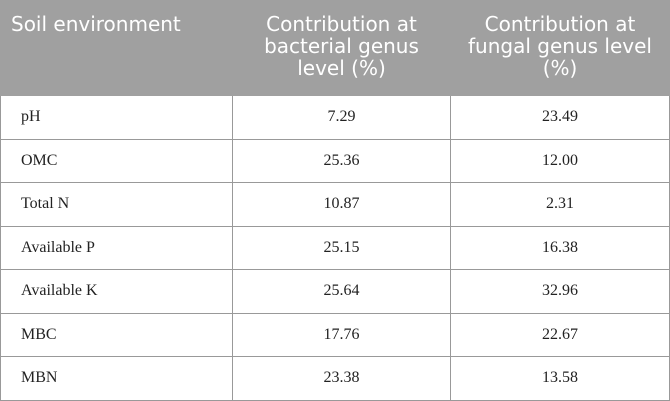 The image size is (670, 401). Describe the element at coordinates (560, 378) in the screenshot. I see `table-cell: 13.58` at that location.